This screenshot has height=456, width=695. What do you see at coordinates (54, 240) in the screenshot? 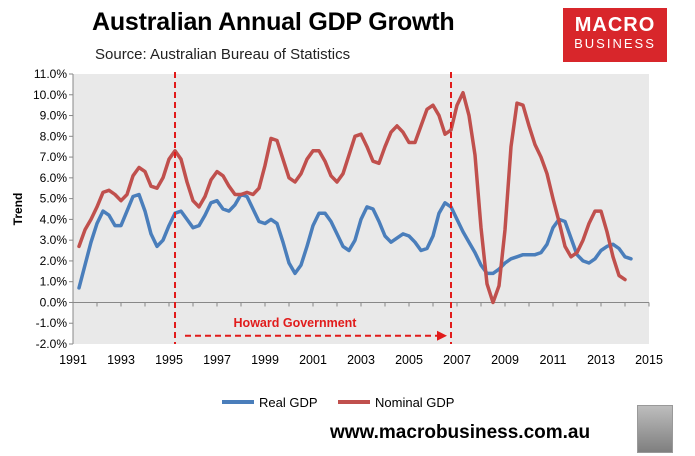
I see `y-tick-label: 3.0%` at bounding box center [54, 240].